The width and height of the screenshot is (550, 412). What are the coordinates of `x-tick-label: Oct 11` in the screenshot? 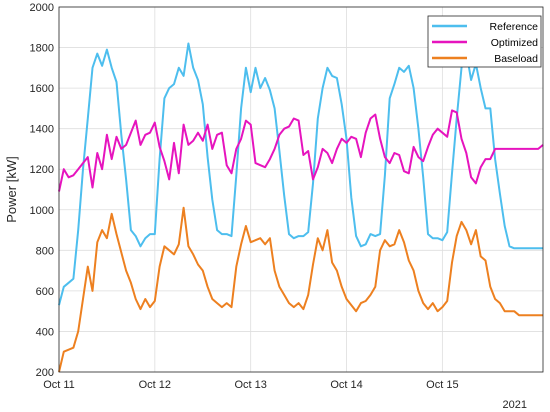 It's located at (59, 385).